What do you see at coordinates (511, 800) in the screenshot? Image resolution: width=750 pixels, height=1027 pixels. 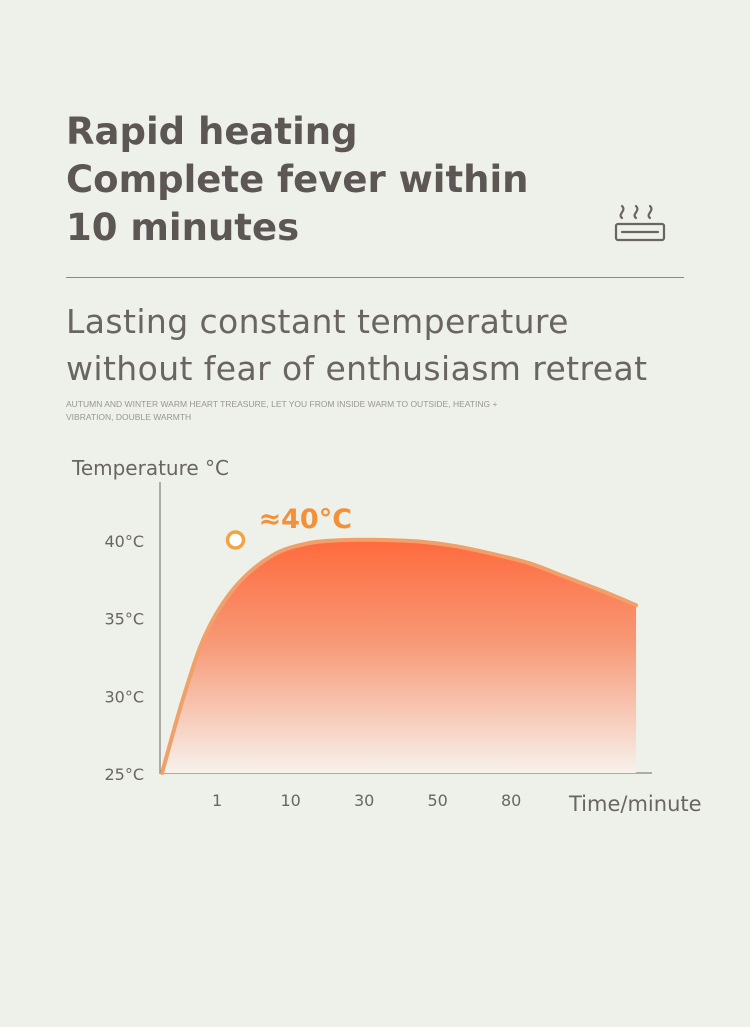 I see `x-tick-label: 80` at bounding box center [511, 800].